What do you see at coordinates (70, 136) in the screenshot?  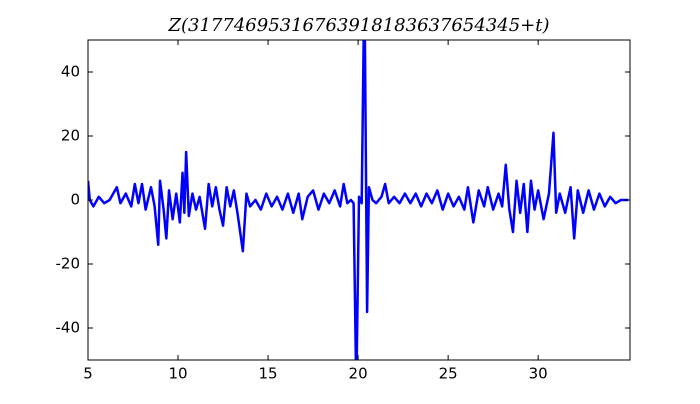 I see `y-tick-label: 20` at bounding box center [70, 136].